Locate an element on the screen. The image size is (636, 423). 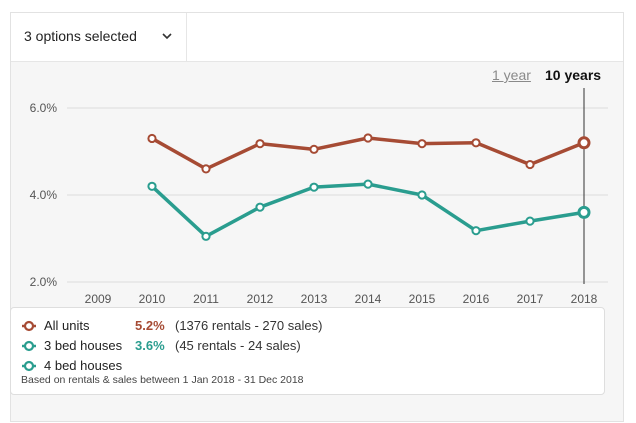
y-tick-label: 6.0% is located at coordinates (44, 108).